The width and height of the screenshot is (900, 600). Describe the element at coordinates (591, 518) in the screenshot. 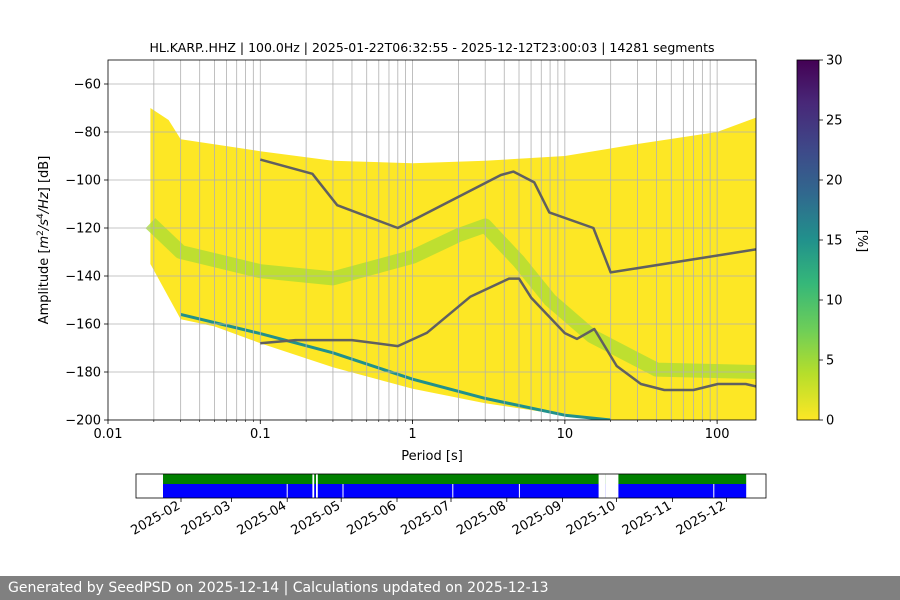

I see `coverage-tick-label: 2025-10` at that location.